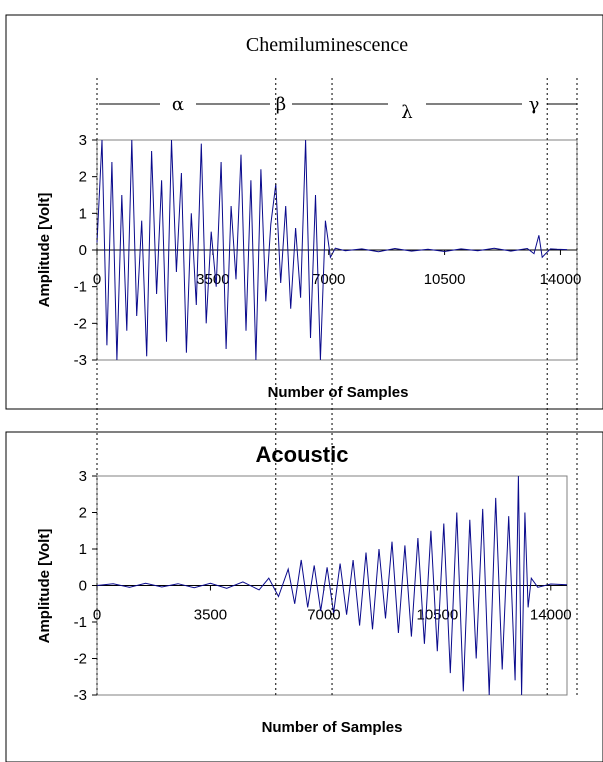  Describe the element at coordinates (338, 108) in the screenshot. I see `region-bar: α β λ γ` at that location.